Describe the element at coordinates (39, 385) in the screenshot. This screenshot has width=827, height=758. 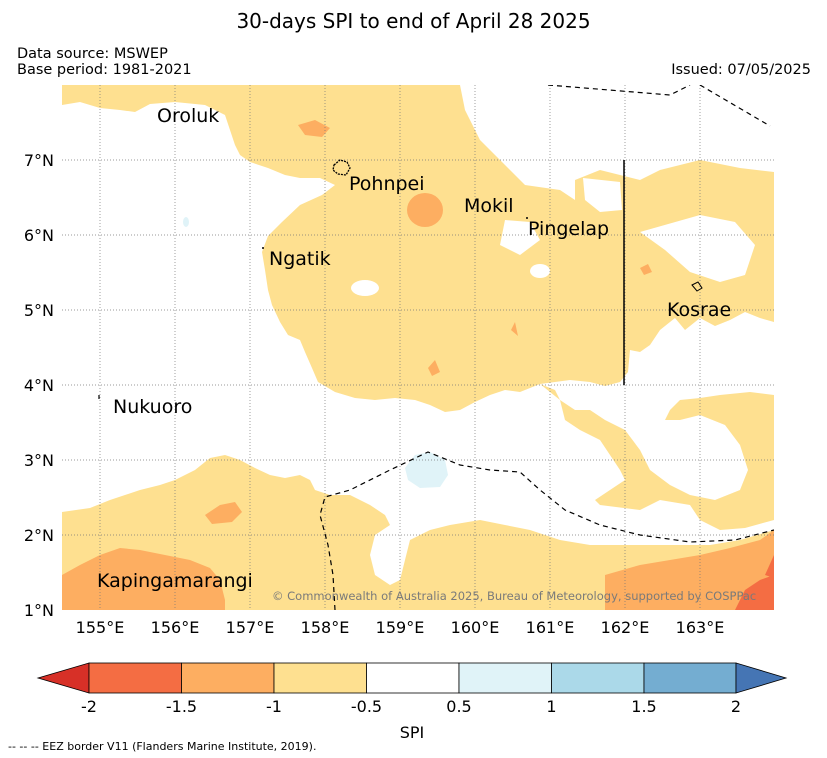
I see `lat-label: 4°N` at that location.